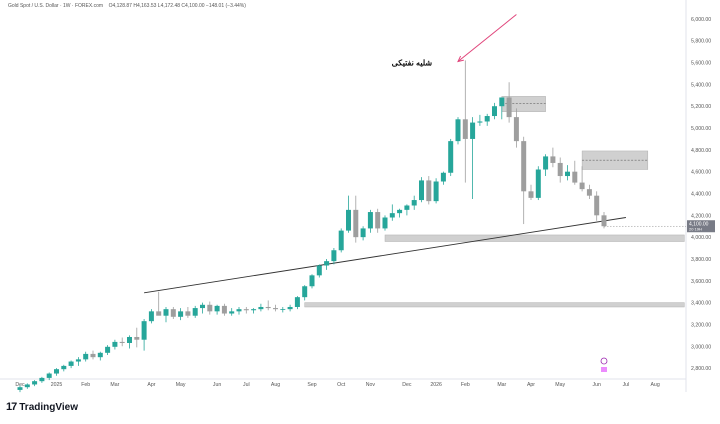  What do you see at coordinates (11, 407) in the screenshot?
I see `tradingview-logo-icon: 17` at bounding box center [11, 407].